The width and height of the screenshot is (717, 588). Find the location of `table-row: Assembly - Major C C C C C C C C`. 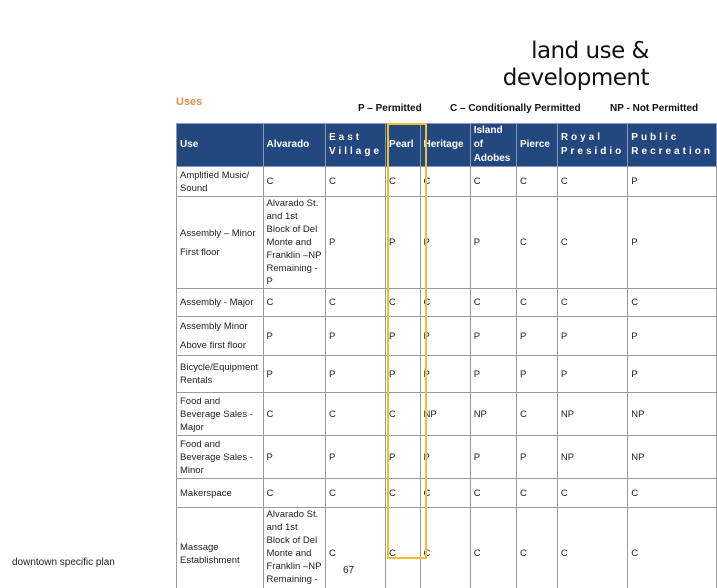

table-row: Assembly - Major C C C C C C C C is located at coordinates (446, 302).